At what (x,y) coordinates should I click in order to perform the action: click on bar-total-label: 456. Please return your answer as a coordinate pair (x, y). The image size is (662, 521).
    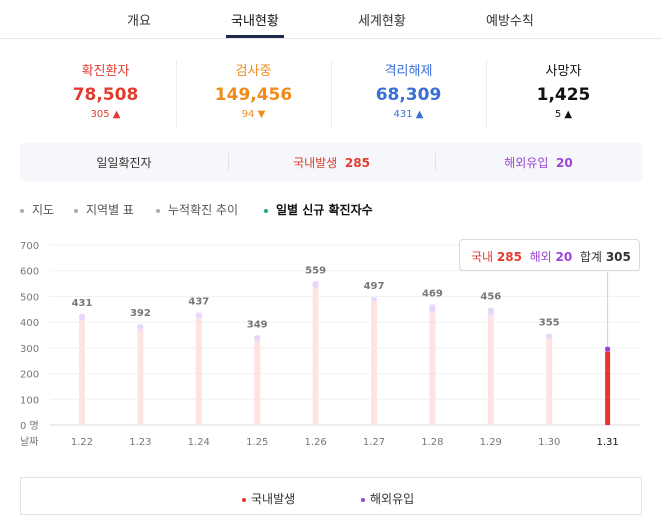
    Looking at the image, I should click on (490, 297).